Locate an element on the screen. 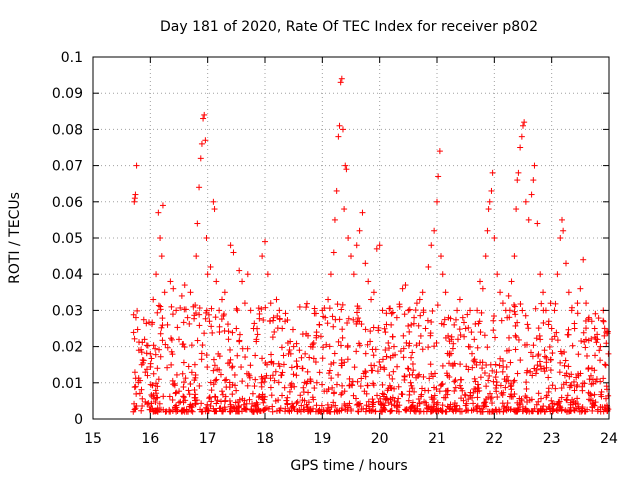 This screenshot has width=640, height=480. y-tick-label: 0.1 is located at coordinates (72, 58).